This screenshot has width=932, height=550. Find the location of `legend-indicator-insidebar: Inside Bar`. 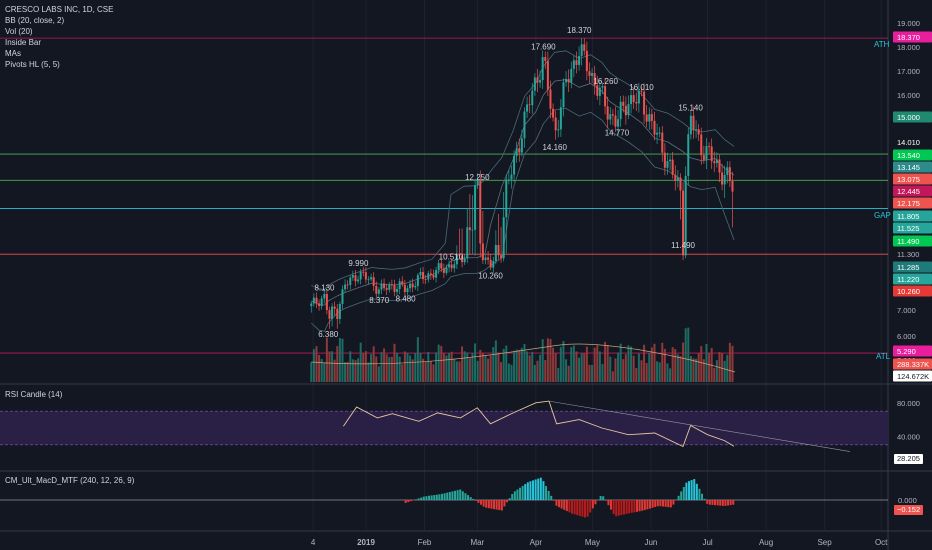

legend-indicator-insidebar: Inside Bar is located at coordinates (23, 42).